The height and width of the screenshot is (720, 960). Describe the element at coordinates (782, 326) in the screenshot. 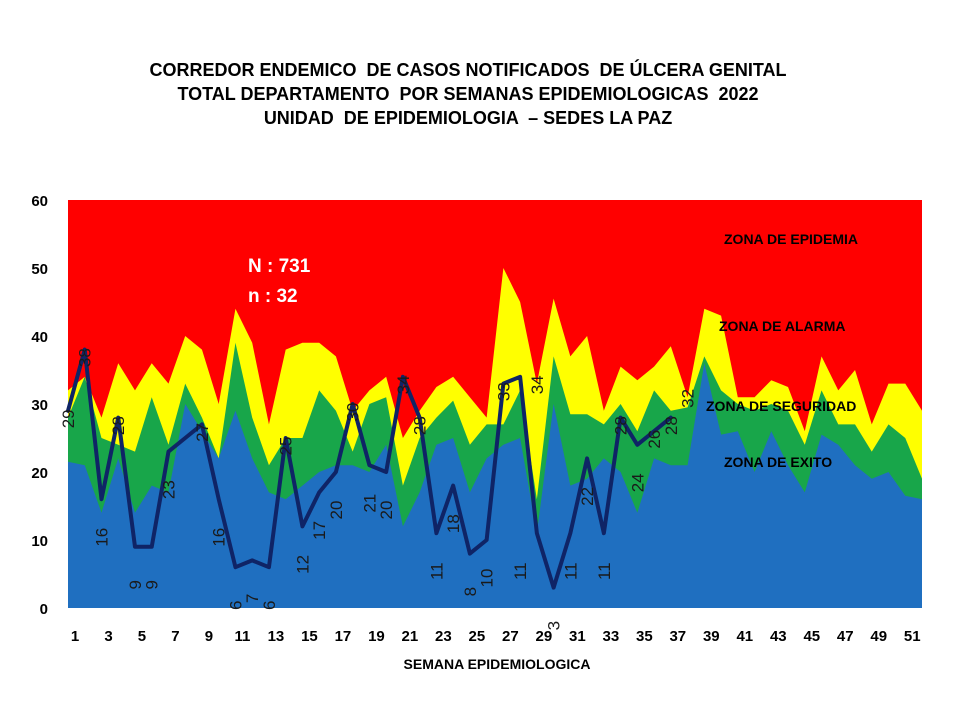

I see `zone-label-zona-de-alarma: ZONA DE ALARMA` at that location.